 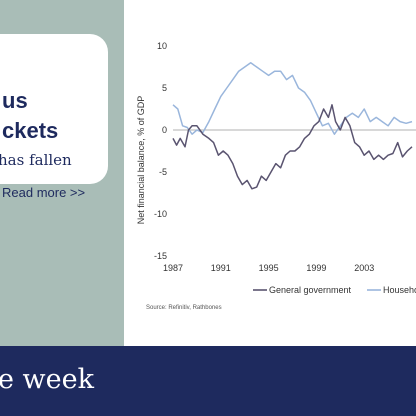 I want to click on y-axis-label: Net financial balance, % of GDP, so click(x=141, y=160).